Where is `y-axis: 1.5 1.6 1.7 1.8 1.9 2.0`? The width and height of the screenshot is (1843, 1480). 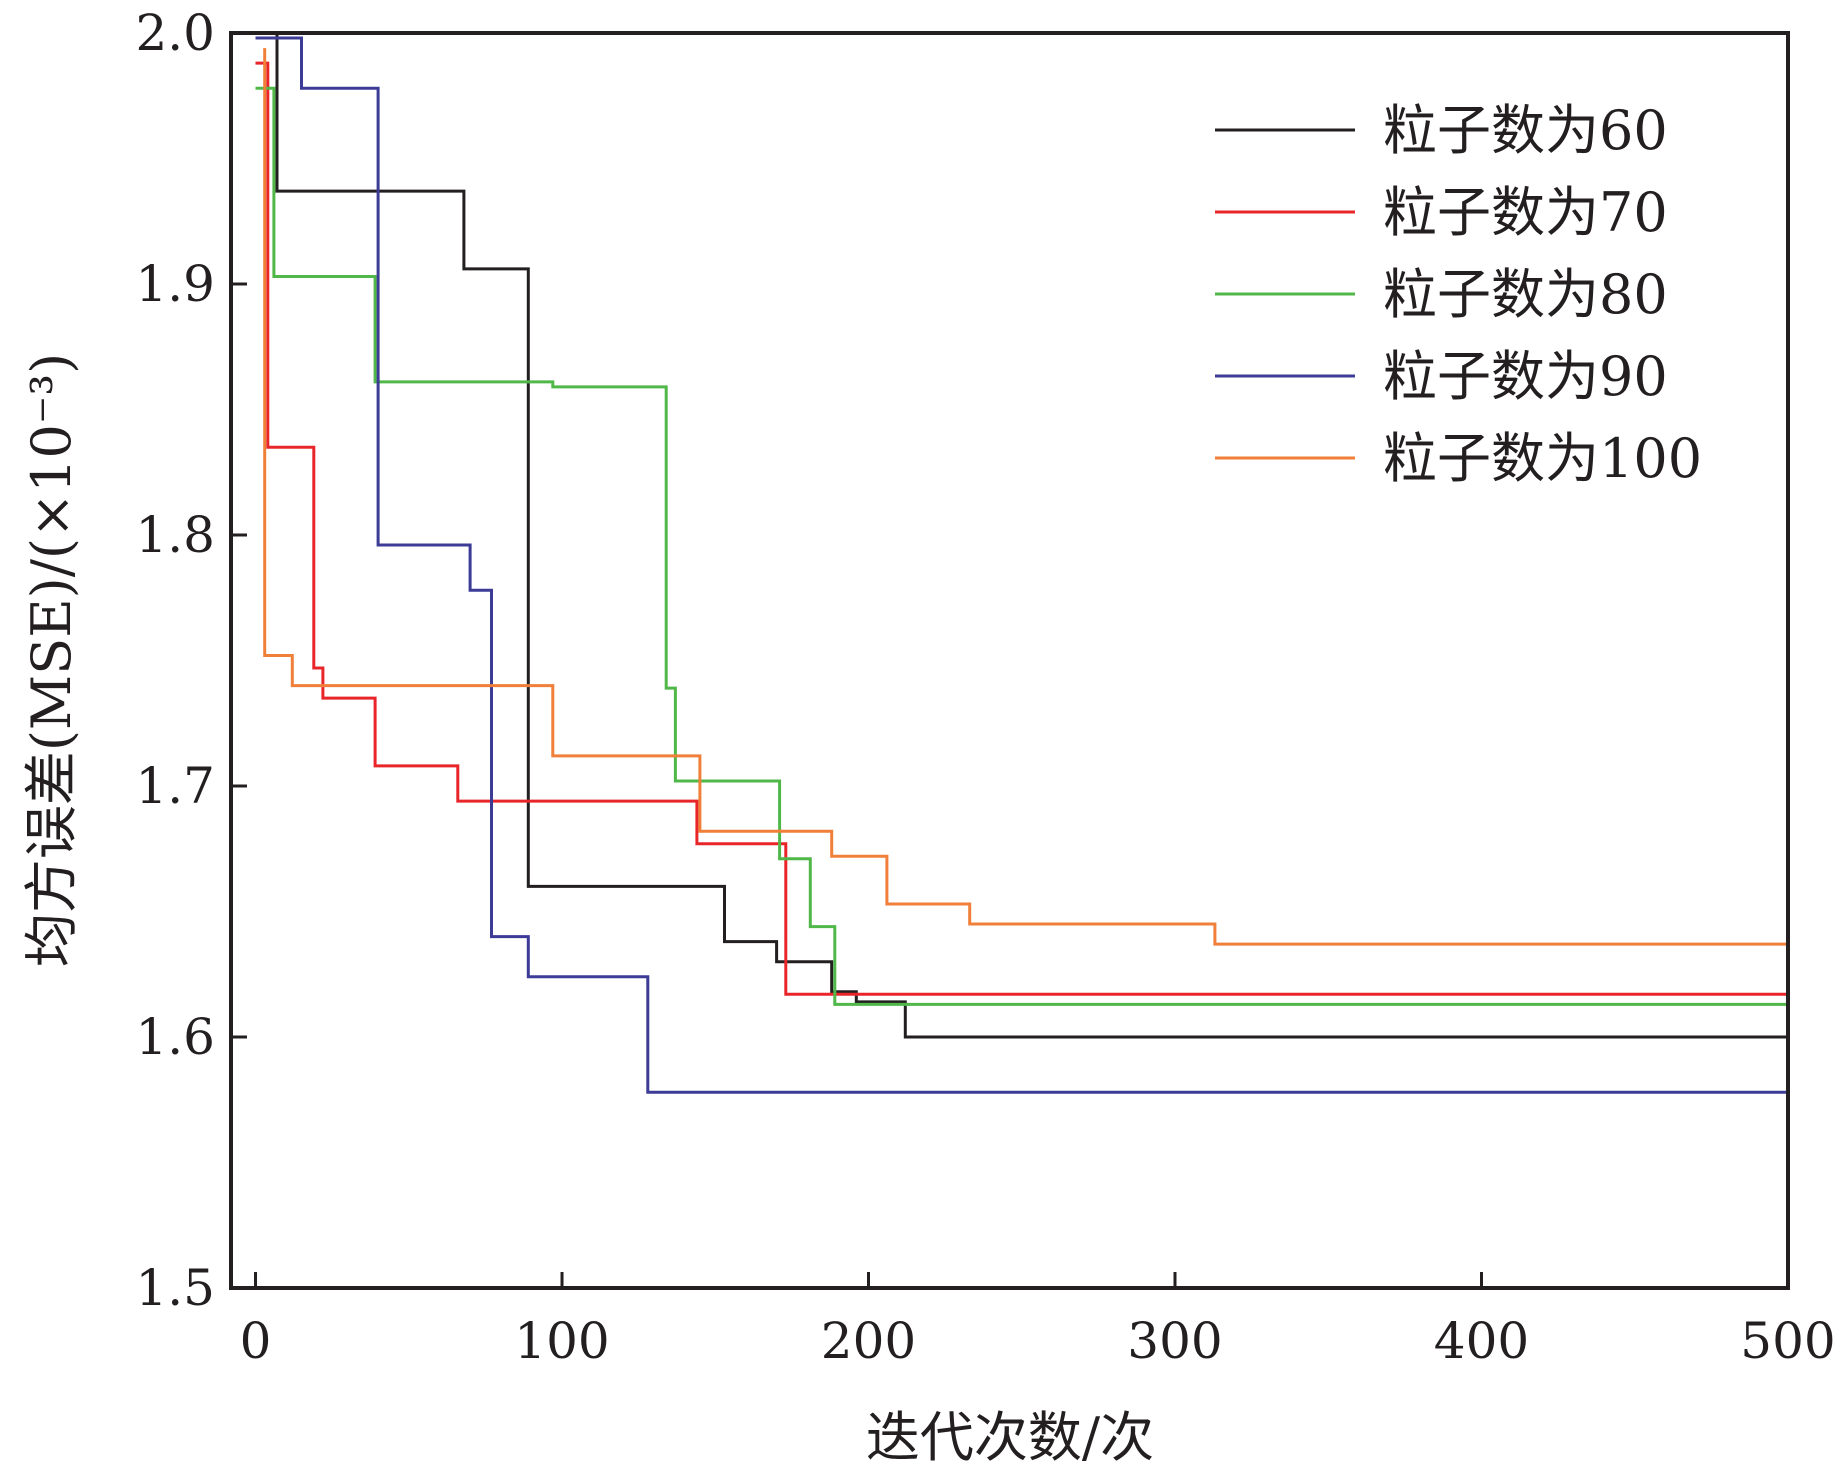
y-axis: 1.5 1.6 1.7 1.8 1.9 2.0 is located at coordinates (191, 660).